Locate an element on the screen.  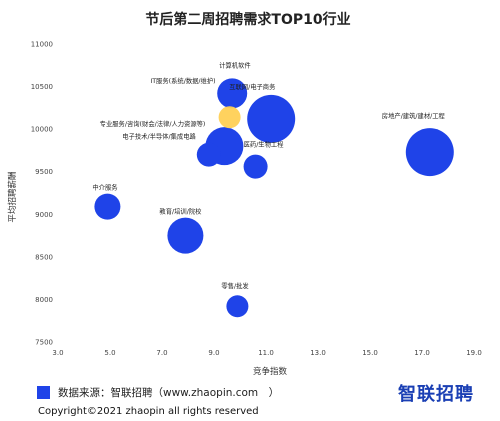
bubble-label: 计算机软件 is located at coordinates (234, 64).